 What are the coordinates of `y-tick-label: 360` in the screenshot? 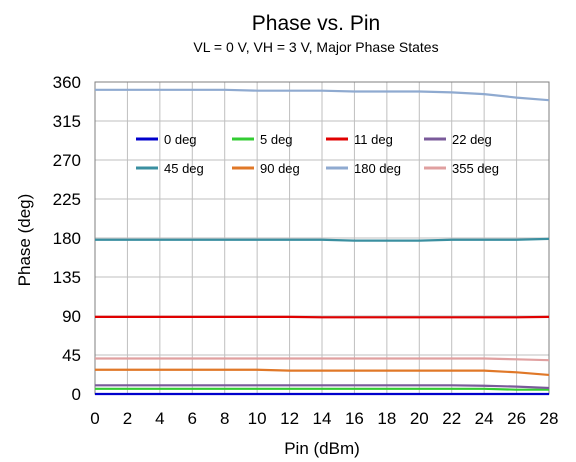 It's located at (67, 82).